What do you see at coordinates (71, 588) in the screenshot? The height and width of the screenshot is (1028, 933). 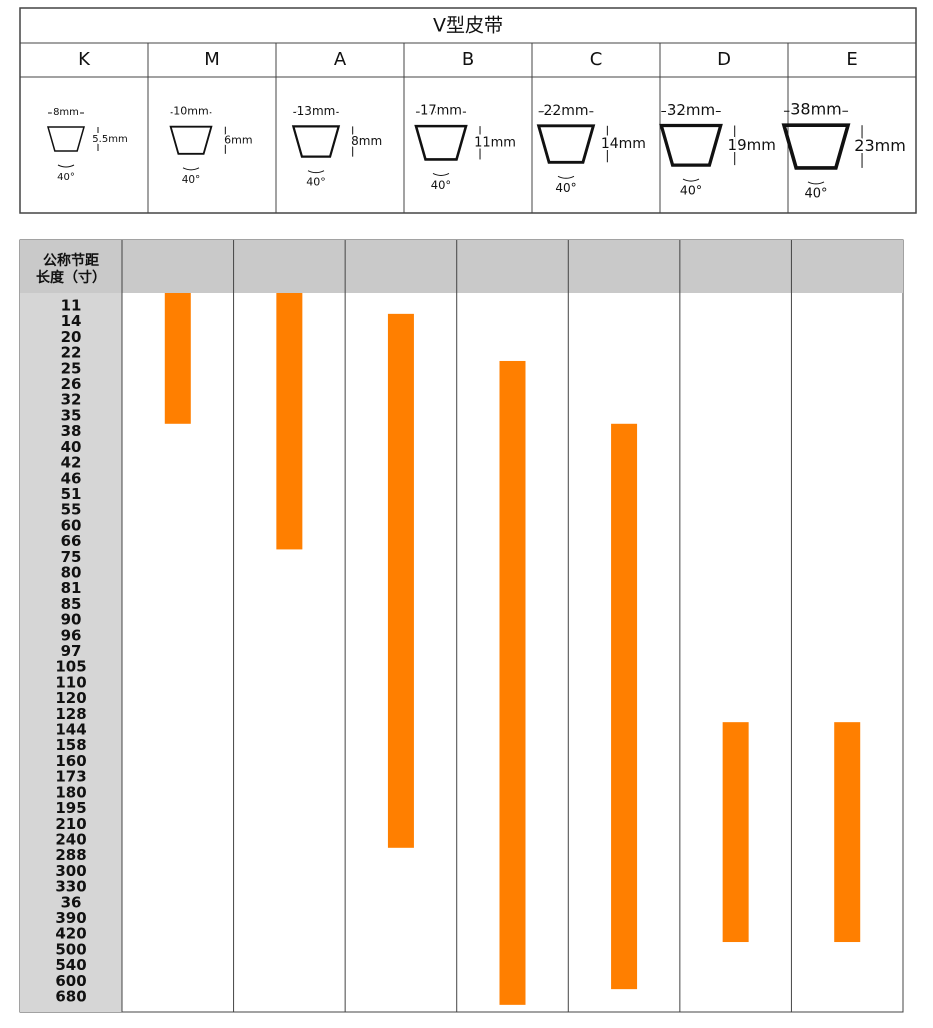 I see `row-label: 81` at bounding box center [71, 588].